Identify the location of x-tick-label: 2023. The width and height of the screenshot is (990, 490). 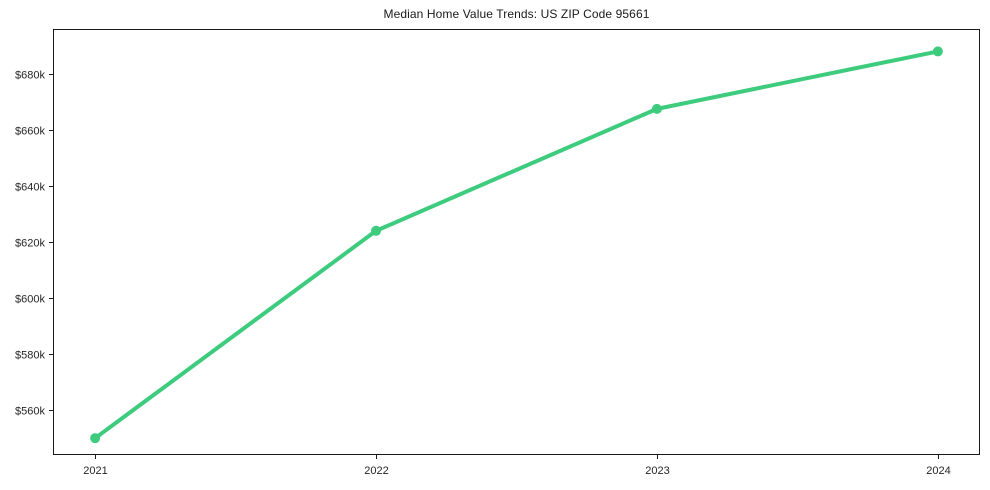
(657, 471).